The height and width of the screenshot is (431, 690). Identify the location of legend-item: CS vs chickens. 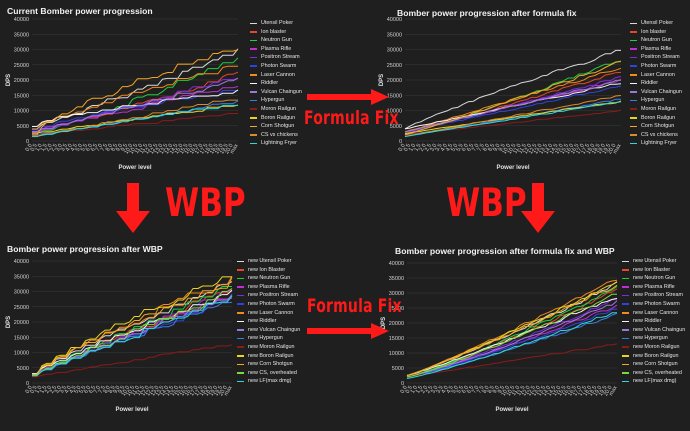
(276, 135).